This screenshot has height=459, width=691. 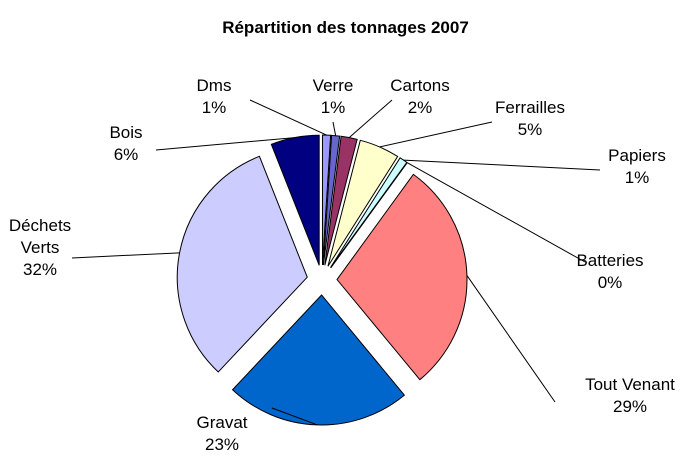 What do you see at coordinates (126, 144) in the screenshot?
I see `data-label: Bois 6%` at bounding box center [126, 144].